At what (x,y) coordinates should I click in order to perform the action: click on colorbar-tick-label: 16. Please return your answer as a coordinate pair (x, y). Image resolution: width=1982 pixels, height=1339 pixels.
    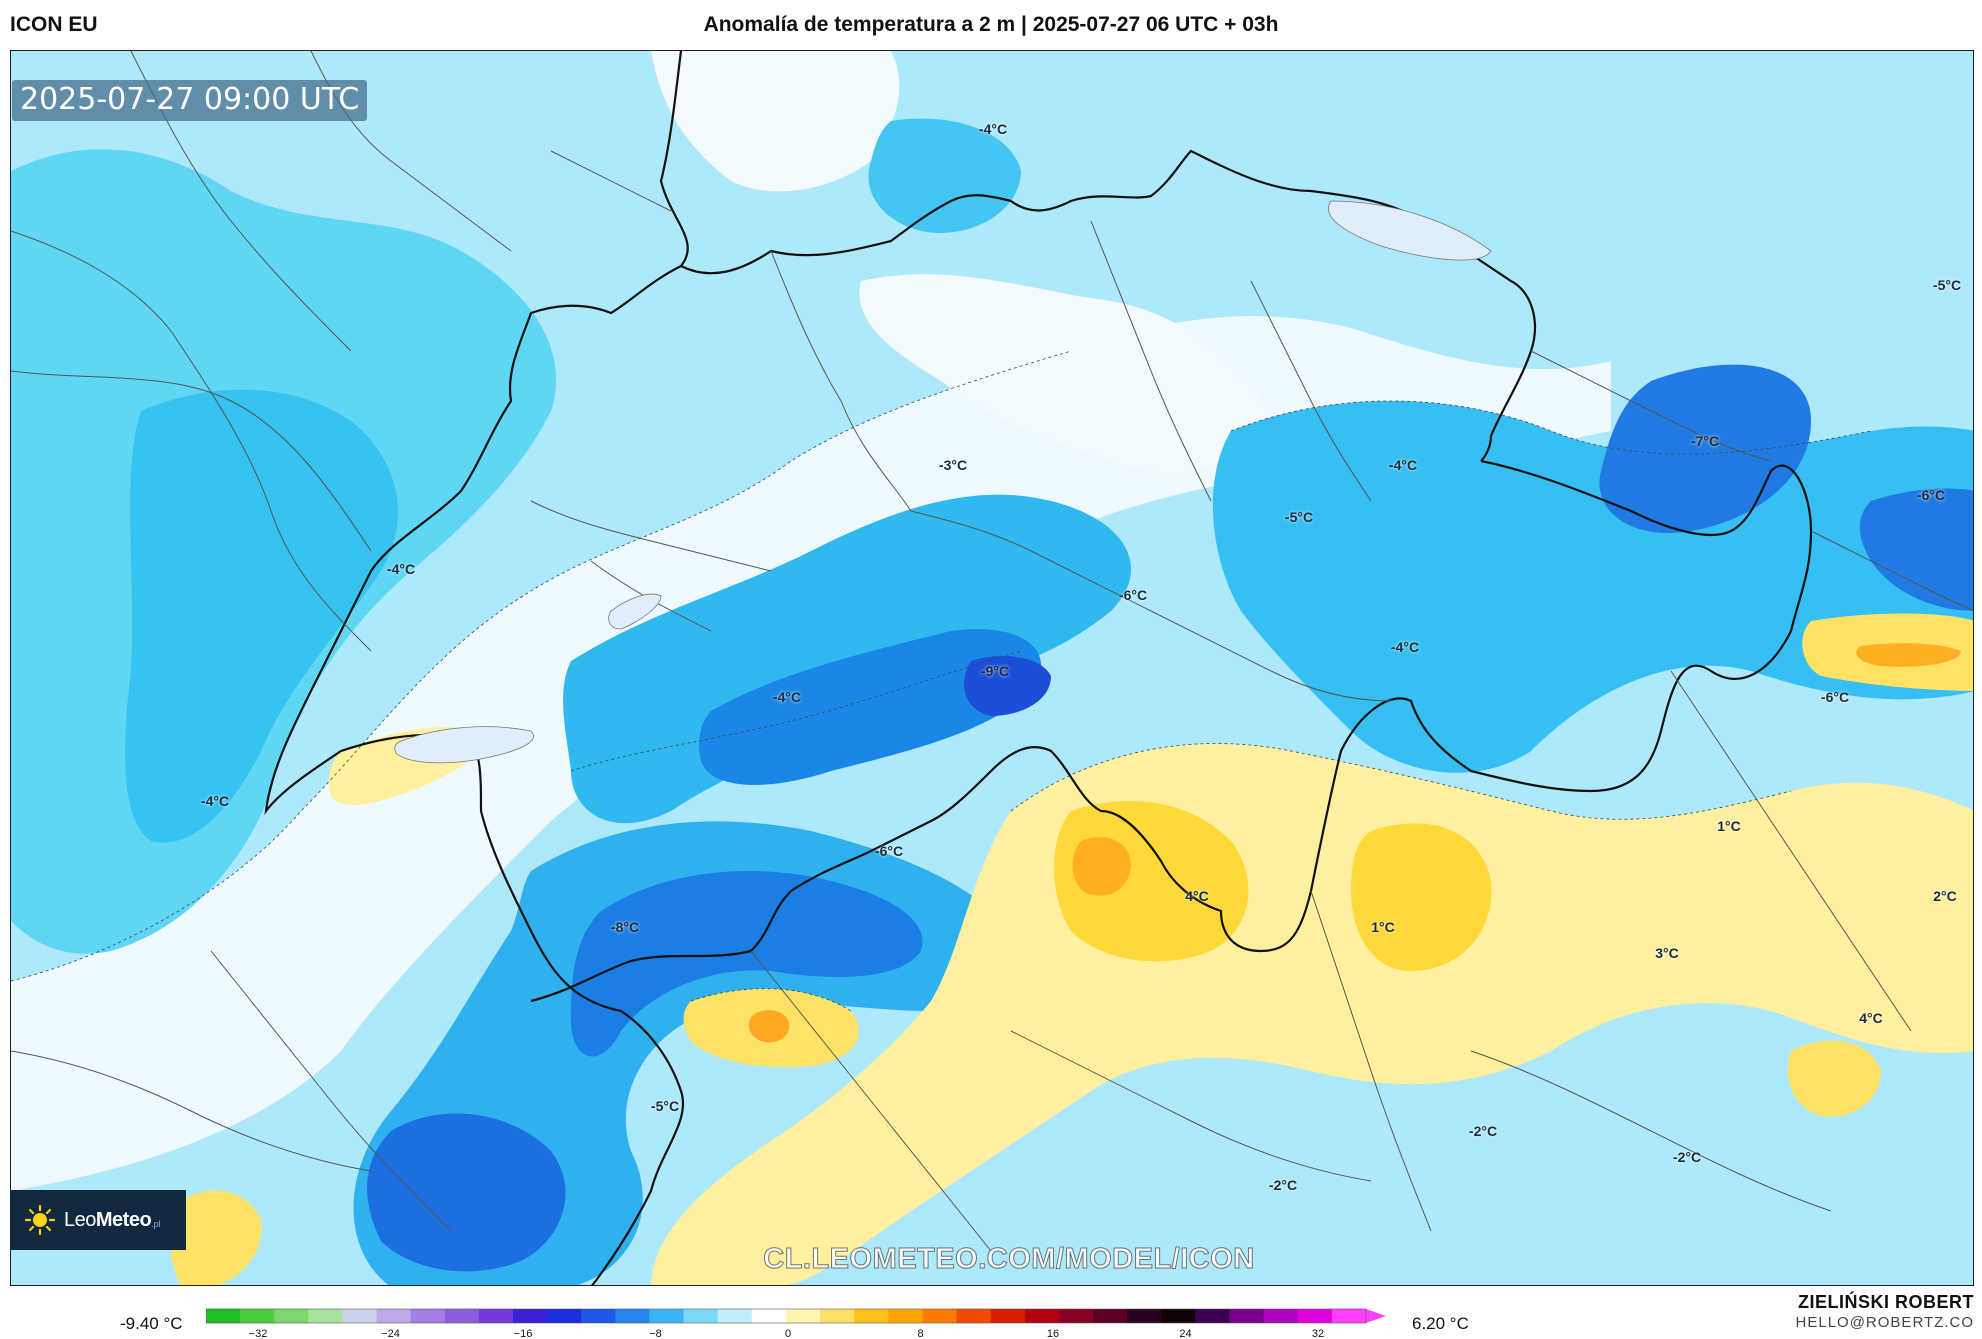
    Looking at the image, I should click on (1053, 1333).